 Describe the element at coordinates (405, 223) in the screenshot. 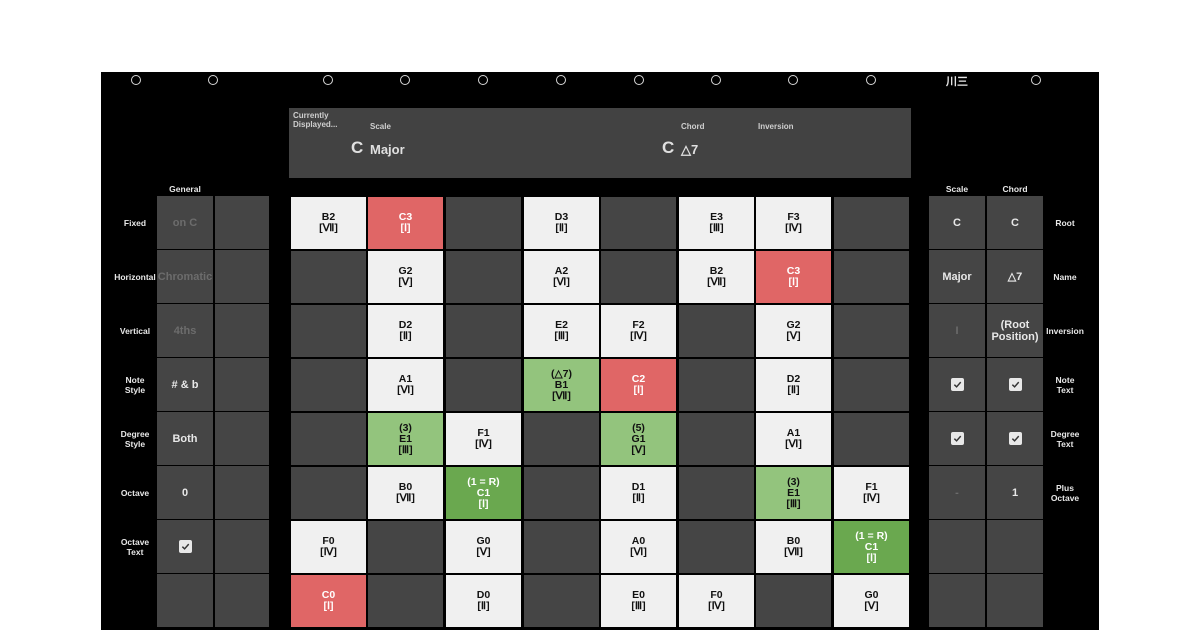

I see `grid-pad-note: C3 [Ⅰ]` at that location.